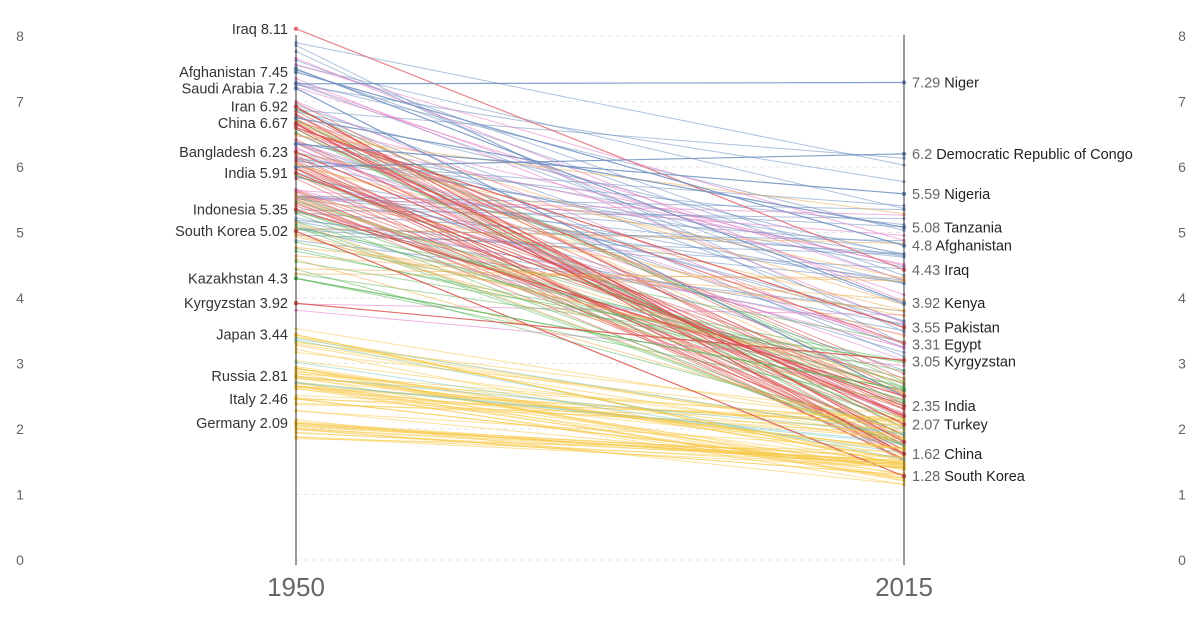 The width and height of the screenshot is (1200, 630). Describe the element at coordinates (238, 279) in the screenshot. I see `start-label: Kazakhstan 4.3` at that location.